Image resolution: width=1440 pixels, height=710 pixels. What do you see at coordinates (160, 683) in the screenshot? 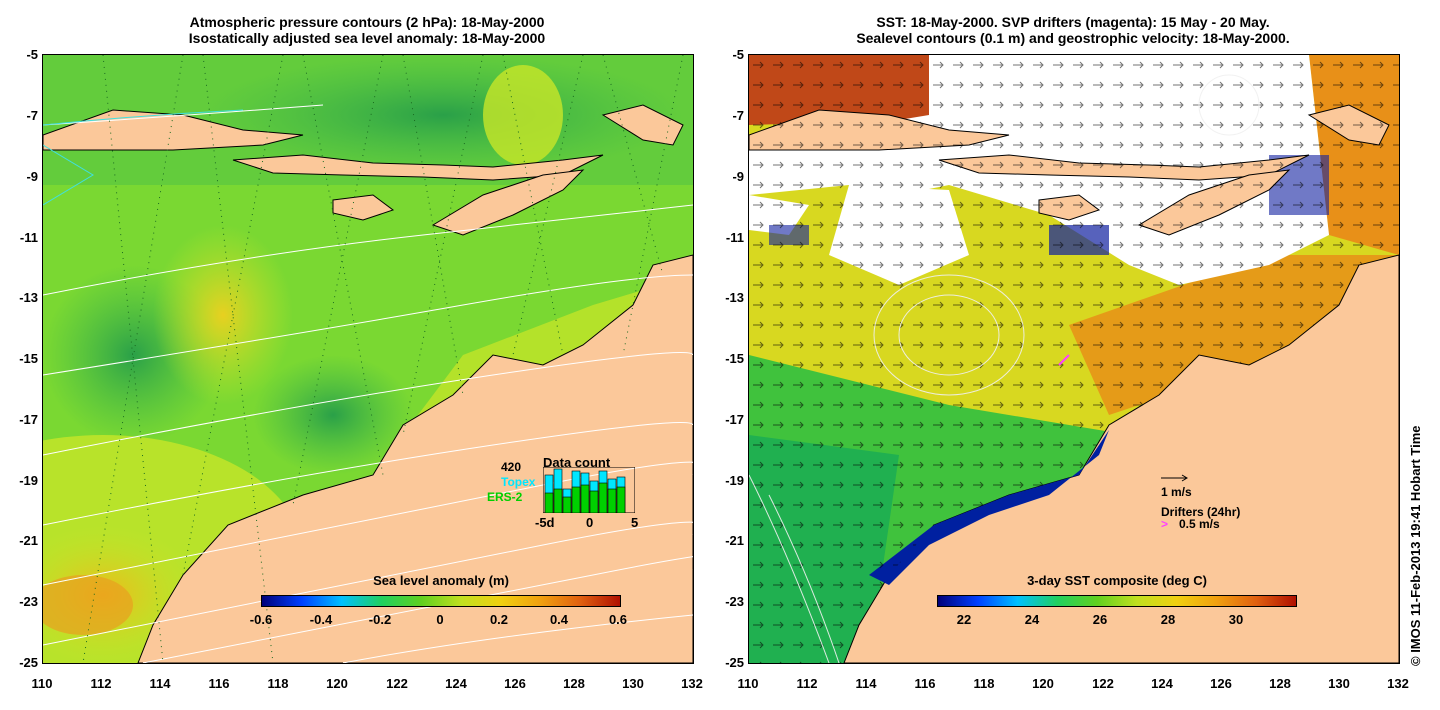
I see `left-xtick: 114` at bounding box center [160, 683].